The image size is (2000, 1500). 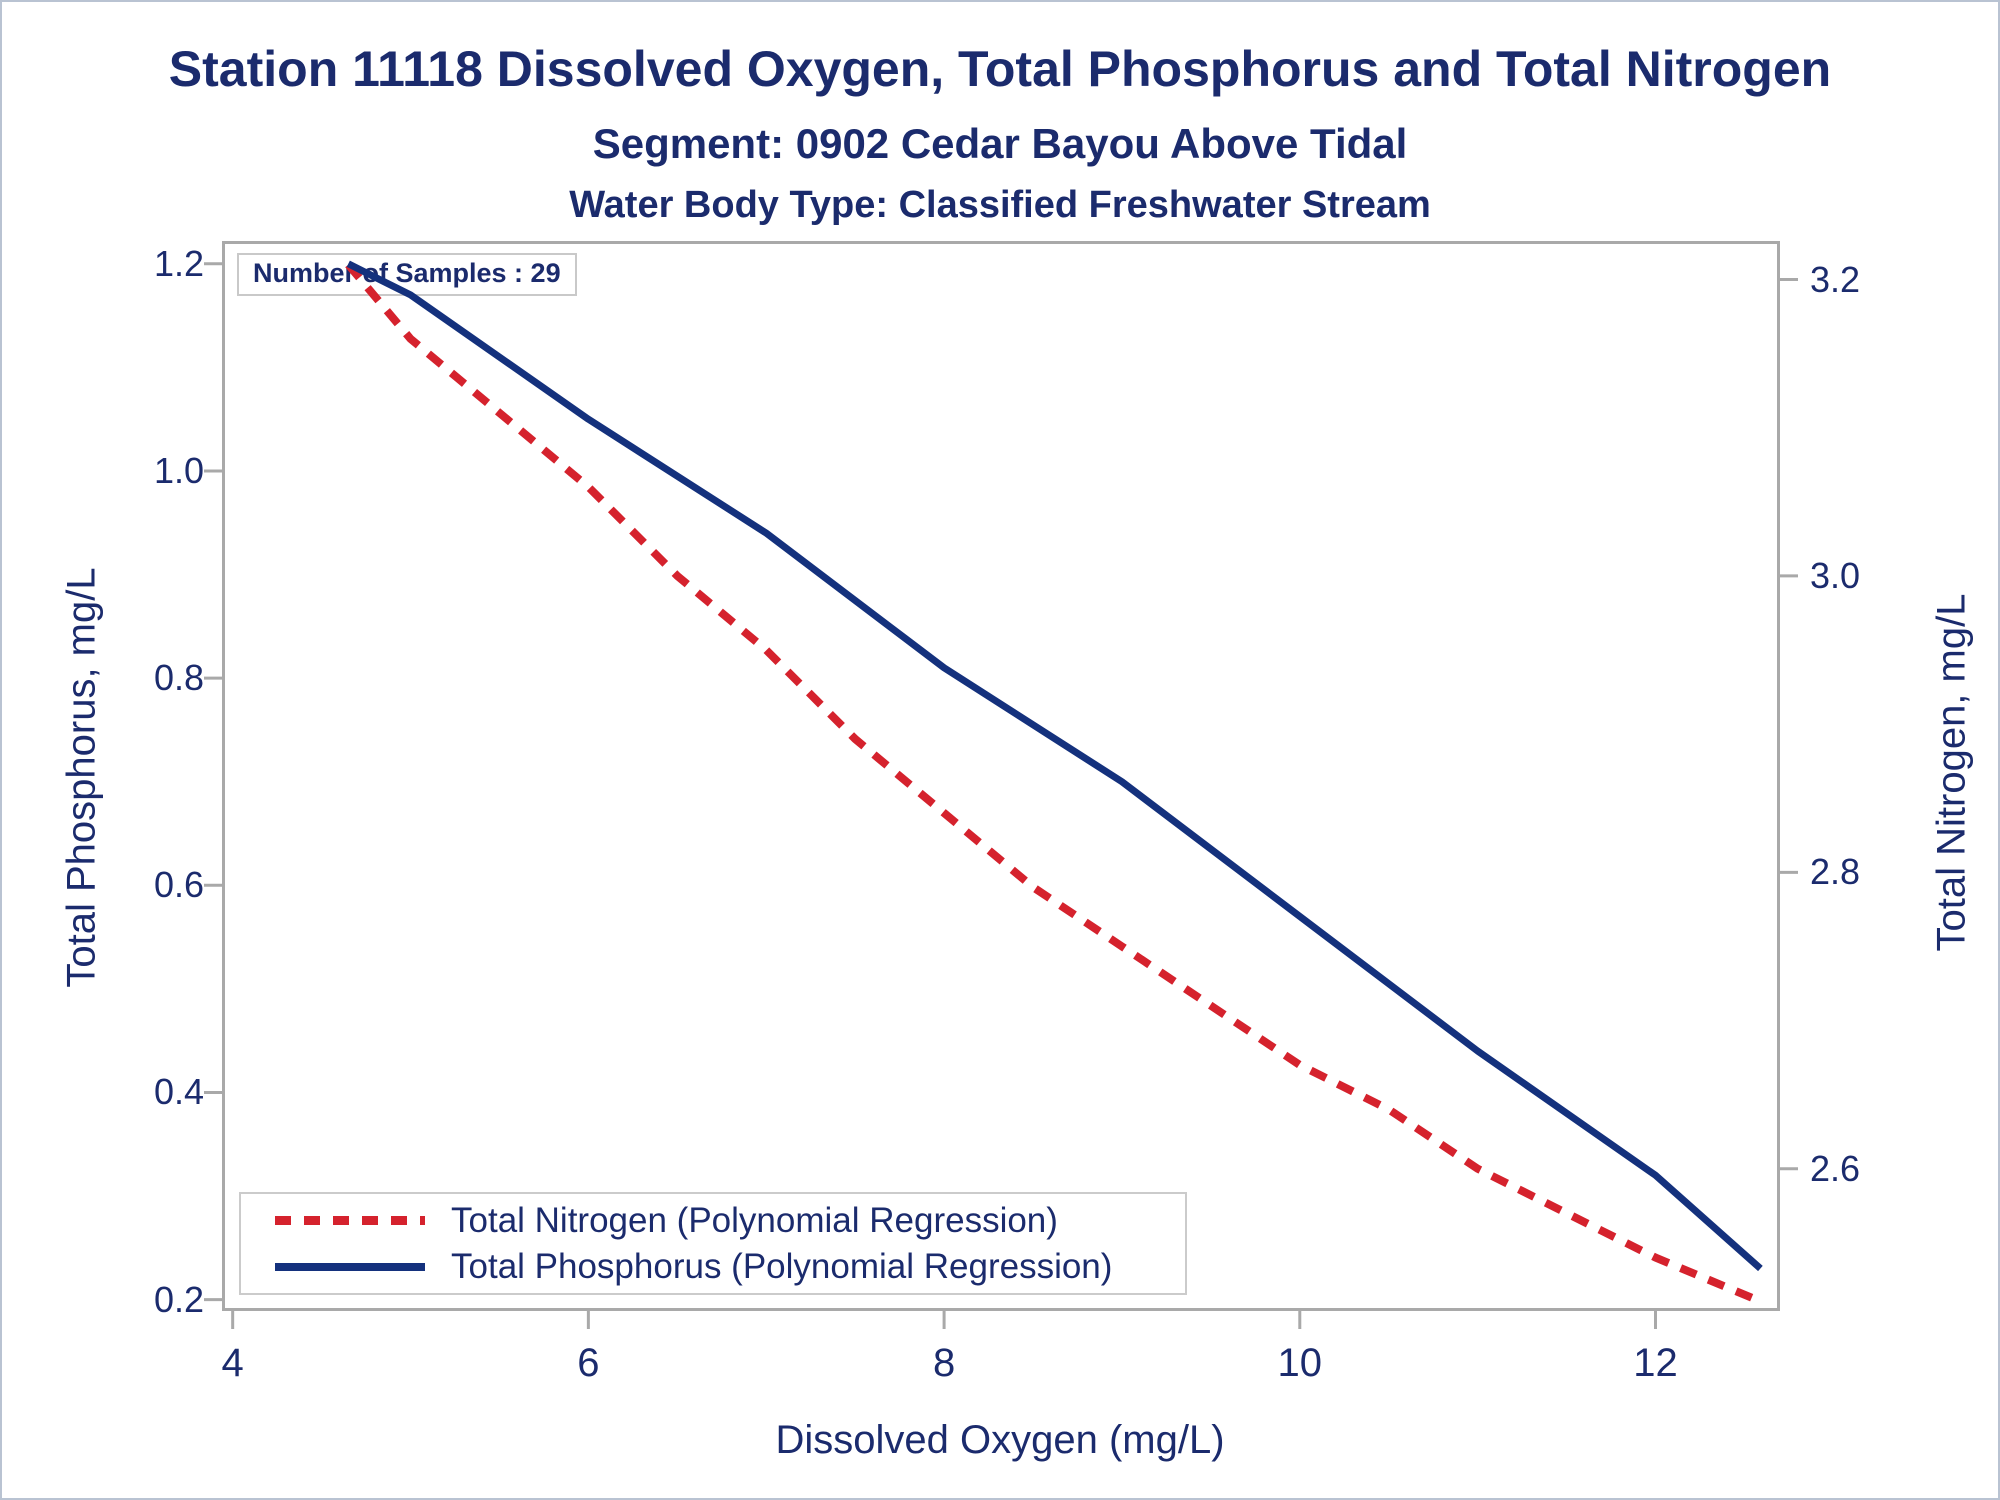 What do you see at coordinates (754, 1220) in the screenshot?
I see `legend-label-nitrogen: Total Nitrogen (Polynomial Regression)` at bounding box center [754, 1220].